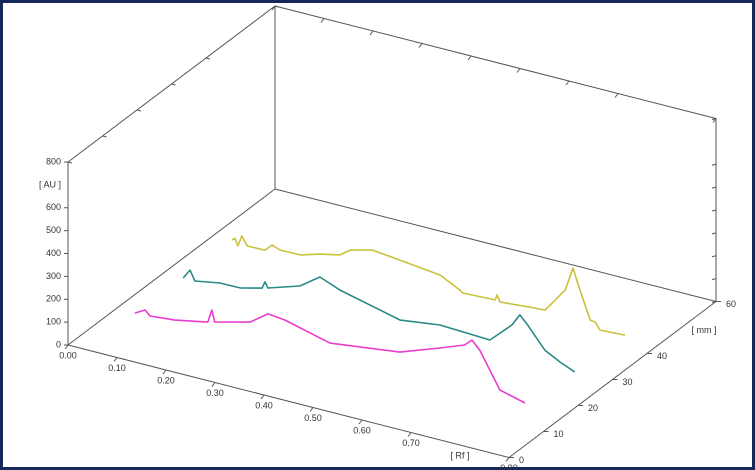 The image size is (755, 470). What do you see at coordinates (662, 356) in the screenshot?
I see `z-tick-label: 40` at bounding box center [662, 356].